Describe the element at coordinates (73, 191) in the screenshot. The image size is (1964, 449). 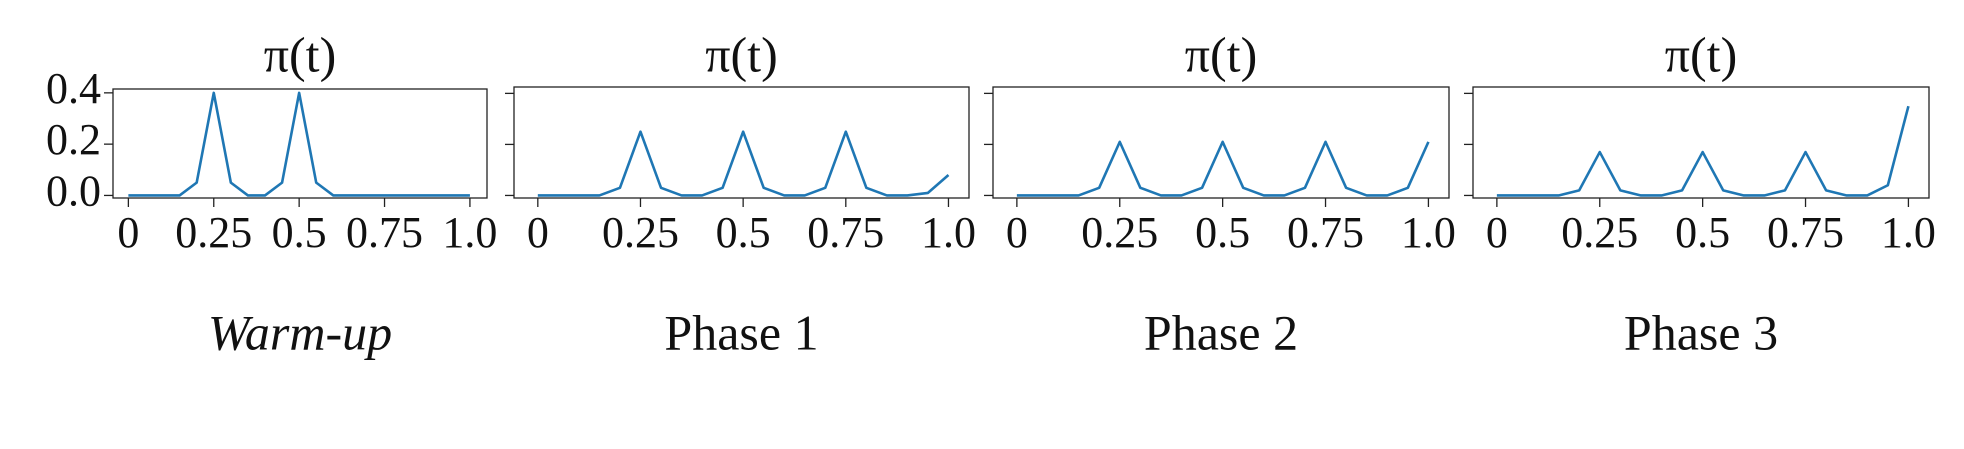
I see `y-tick-label: 0.0` at that location.